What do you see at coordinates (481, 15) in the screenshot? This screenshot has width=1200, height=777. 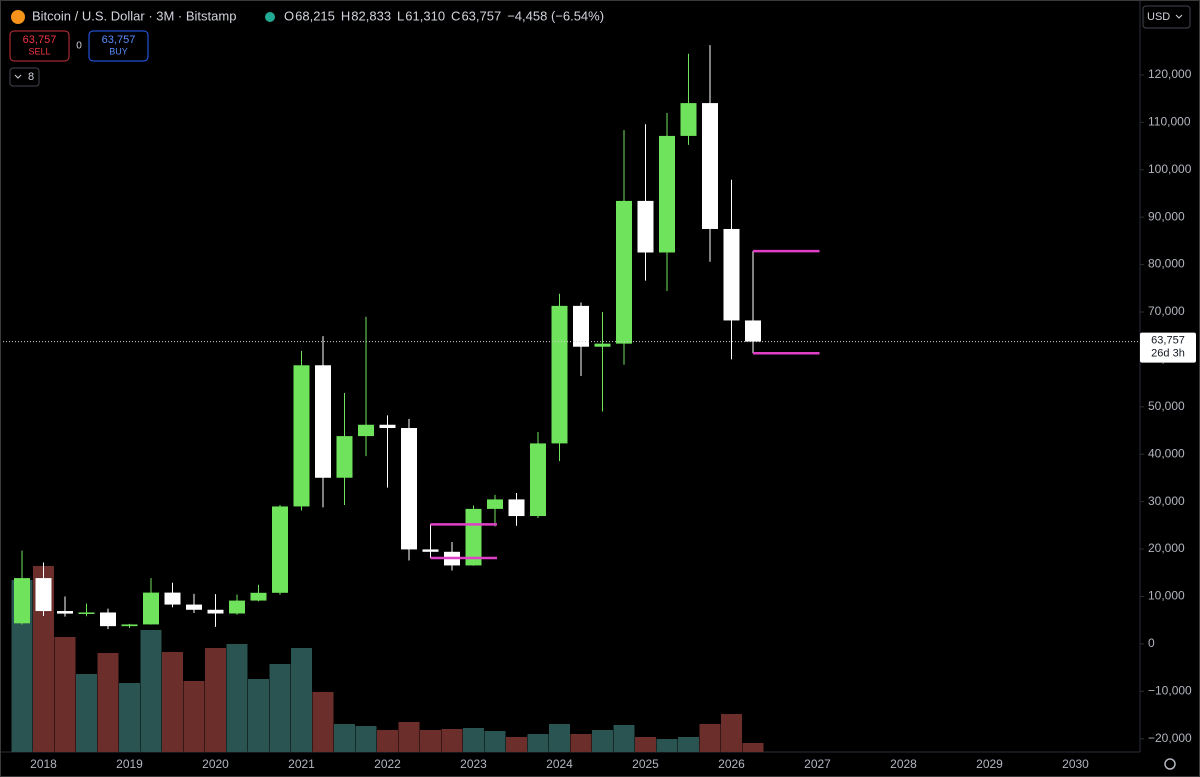 I see `ohlc-value: 63,757` at bounding box center [481, 15].